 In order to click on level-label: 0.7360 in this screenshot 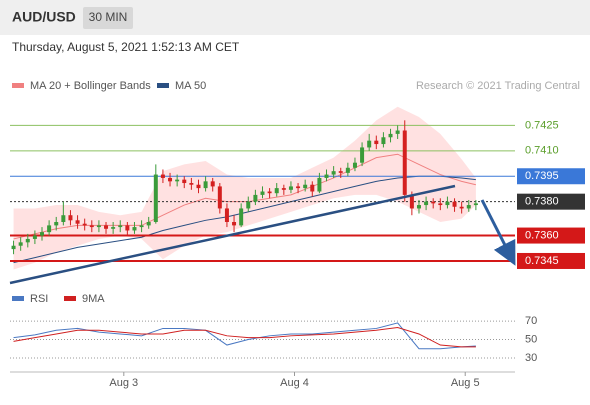, I will do `click(542, 235)`.